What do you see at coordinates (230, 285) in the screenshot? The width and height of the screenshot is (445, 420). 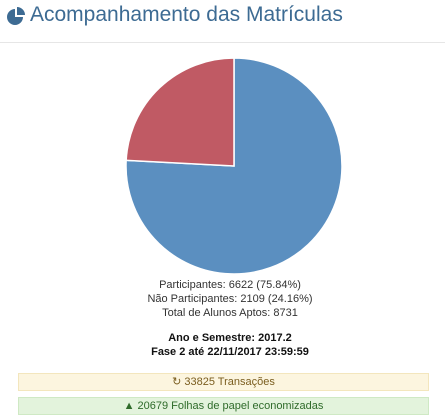 I see `participantes-stat: Participantes: 6622 (75.84%)` at bounding box center [230, 285].